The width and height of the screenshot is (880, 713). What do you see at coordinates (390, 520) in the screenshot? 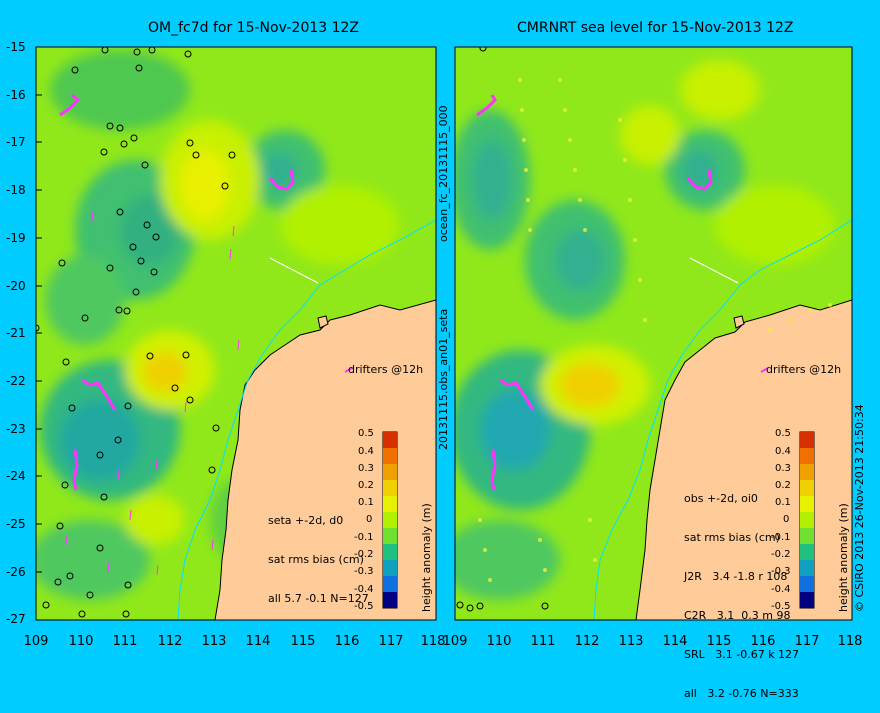
I see `left-colorbar` at bounding box center [390, 520].